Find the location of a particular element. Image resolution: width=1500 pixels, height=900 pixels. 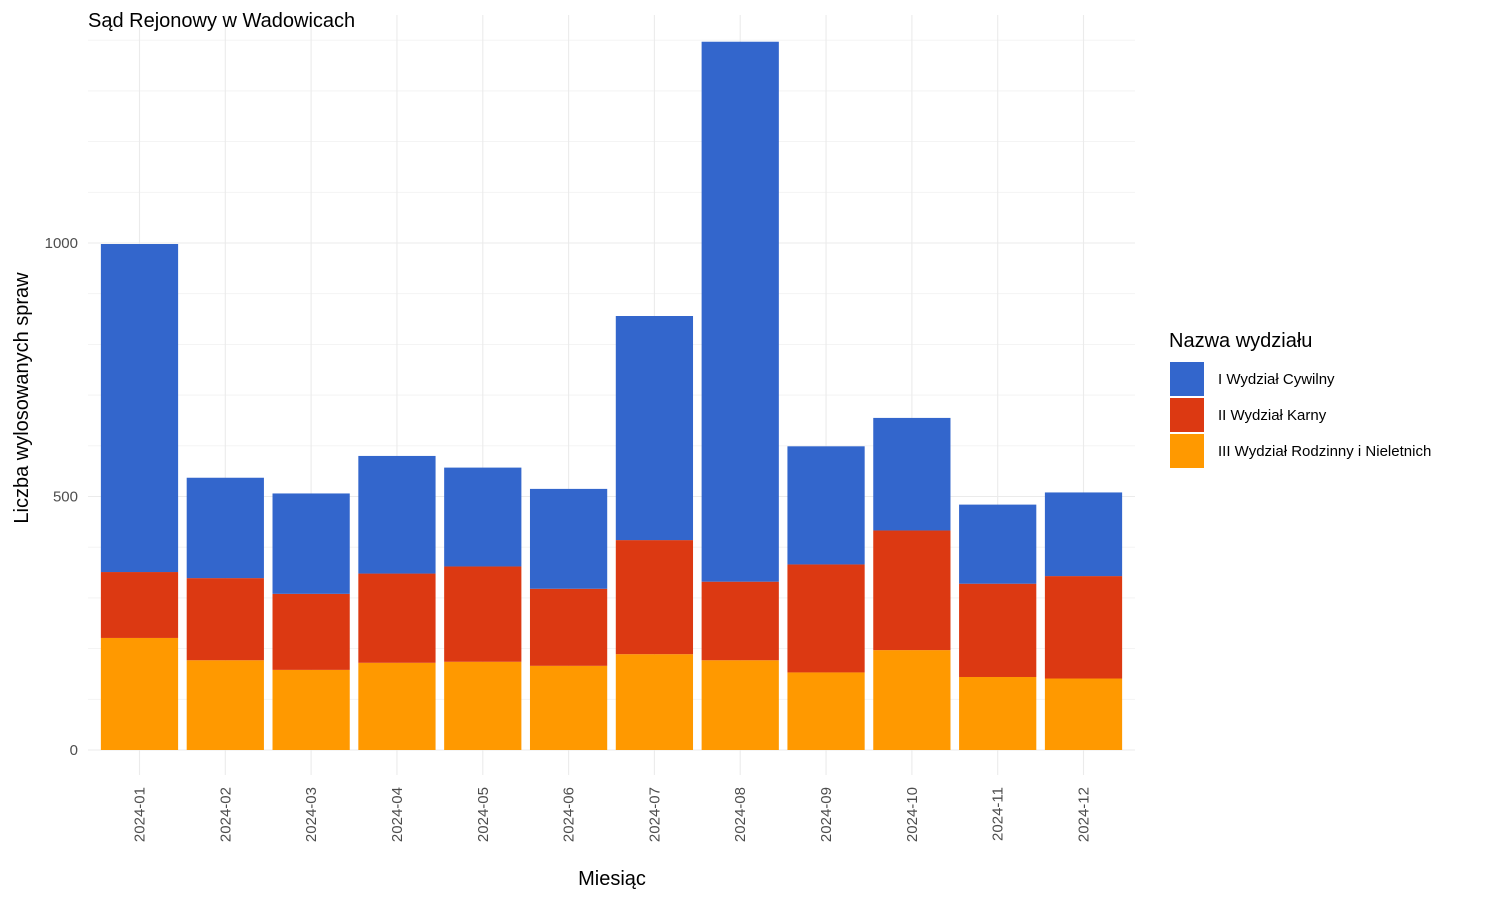

chart-title: Sąd Rejonowy w Wadowicach is located at coordinates (221, 21).